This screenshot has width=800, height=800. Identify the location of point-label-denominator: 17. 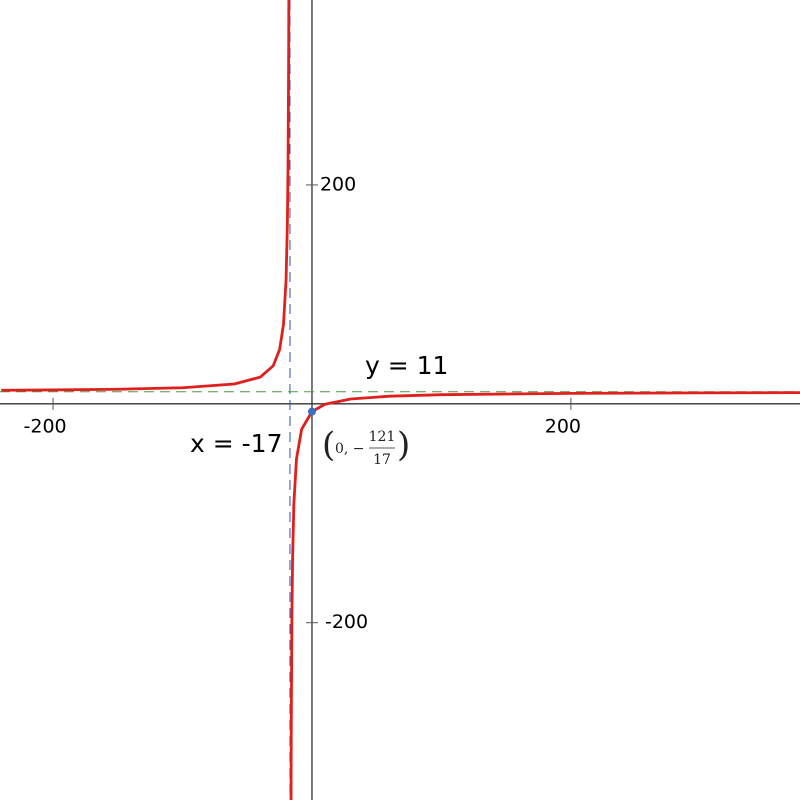
(382, 460).